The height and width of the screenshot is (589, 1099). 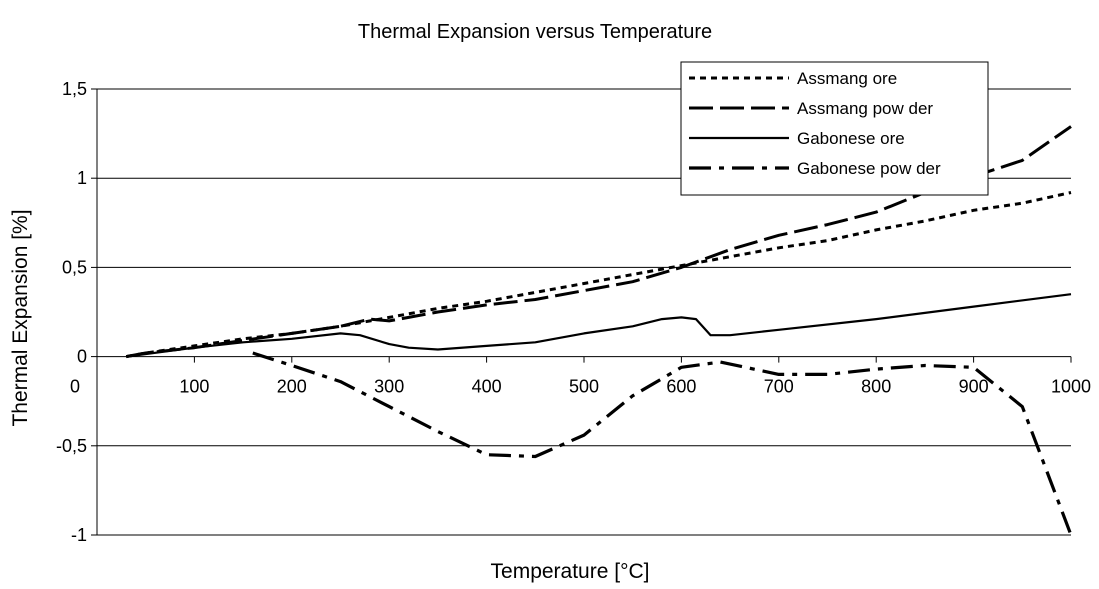 I want to click on y-tick-label: 1,5, so click(x=74, y=89).